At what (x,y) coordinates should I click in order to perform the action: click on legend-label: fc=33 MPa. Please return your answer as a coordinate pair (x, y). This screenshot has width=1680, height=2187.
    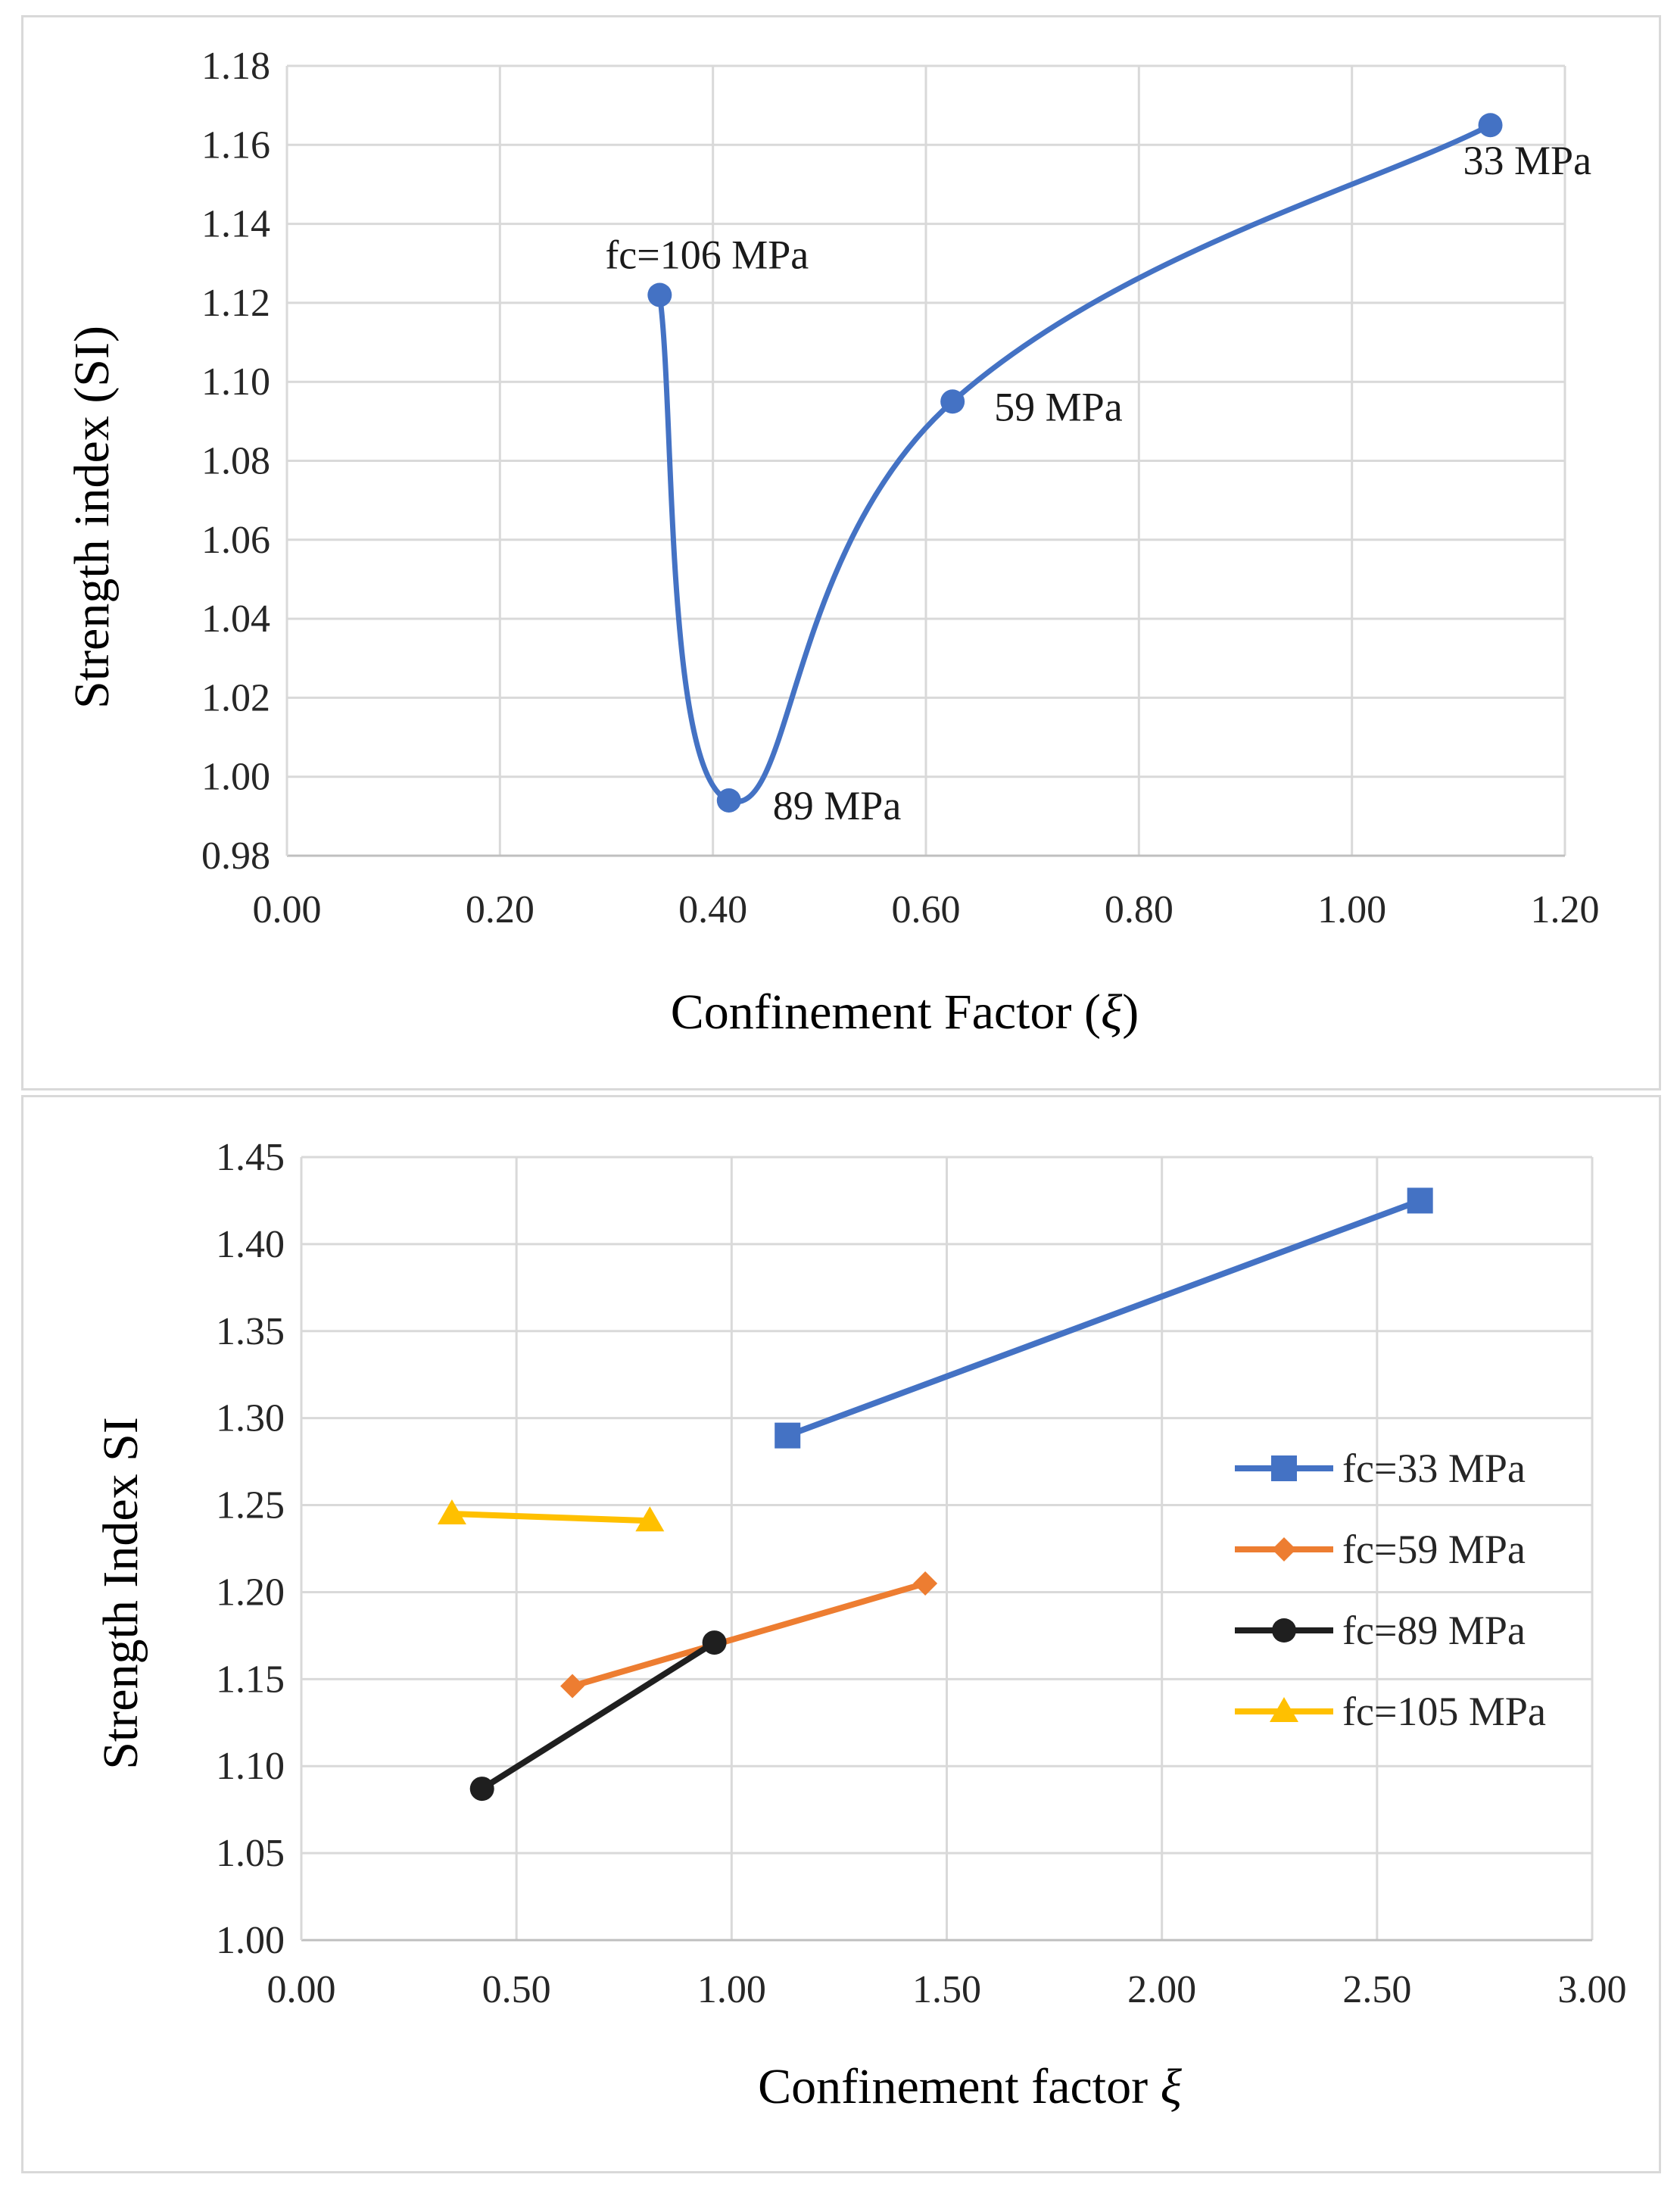
    Looking at the image, I should click on (1434, 1468).